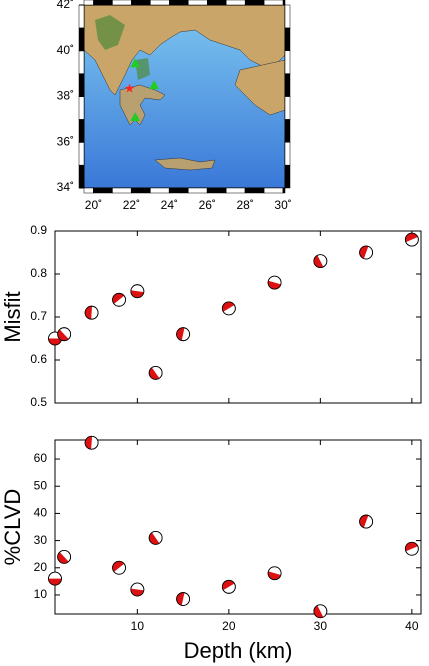  Describe the element at coordinates (229, 626) in the screenshot. I see `x-tick-label: 20` at that location.